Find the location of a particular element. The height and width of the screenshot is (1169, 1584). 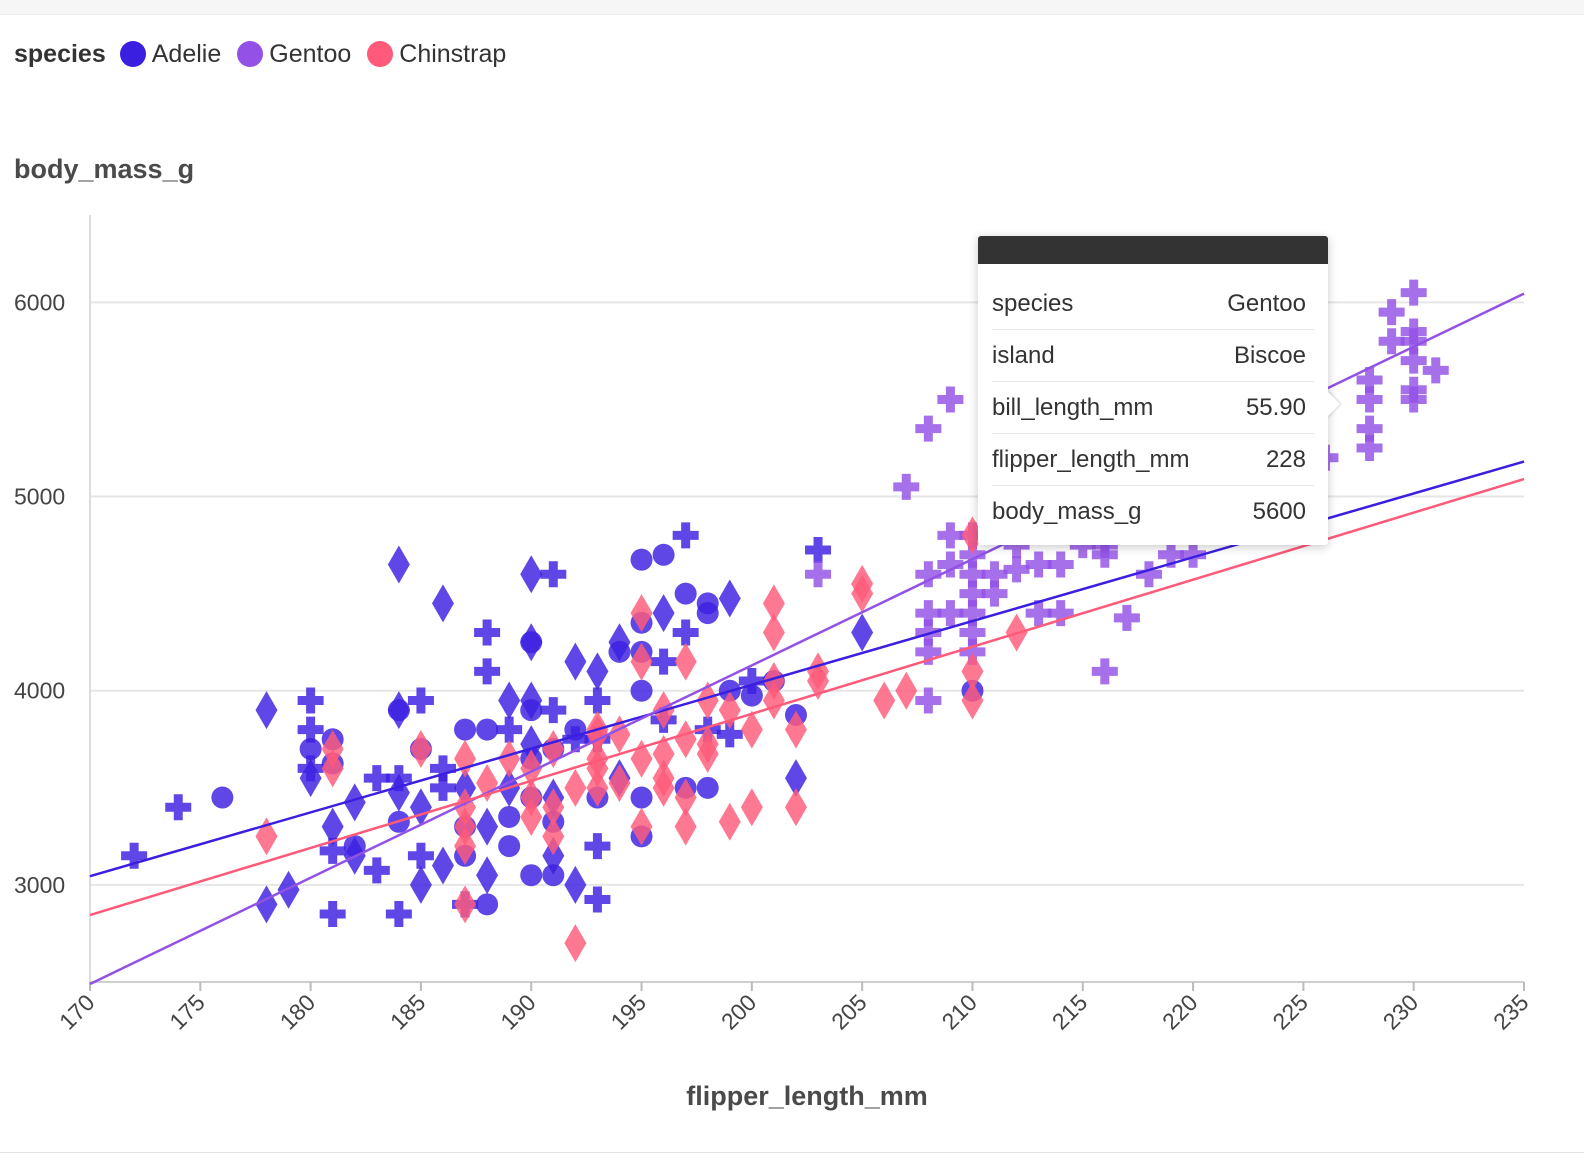

legend-item-adelie: Adelie is located at coordinates (170, 54).